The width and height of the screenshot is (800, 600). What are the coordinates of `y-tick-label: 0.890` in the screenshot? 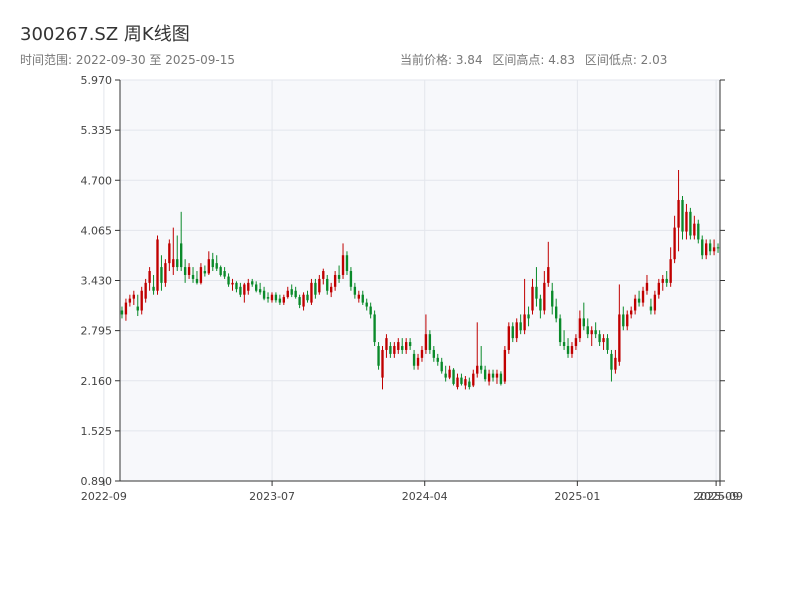 It's located at (97, 481).